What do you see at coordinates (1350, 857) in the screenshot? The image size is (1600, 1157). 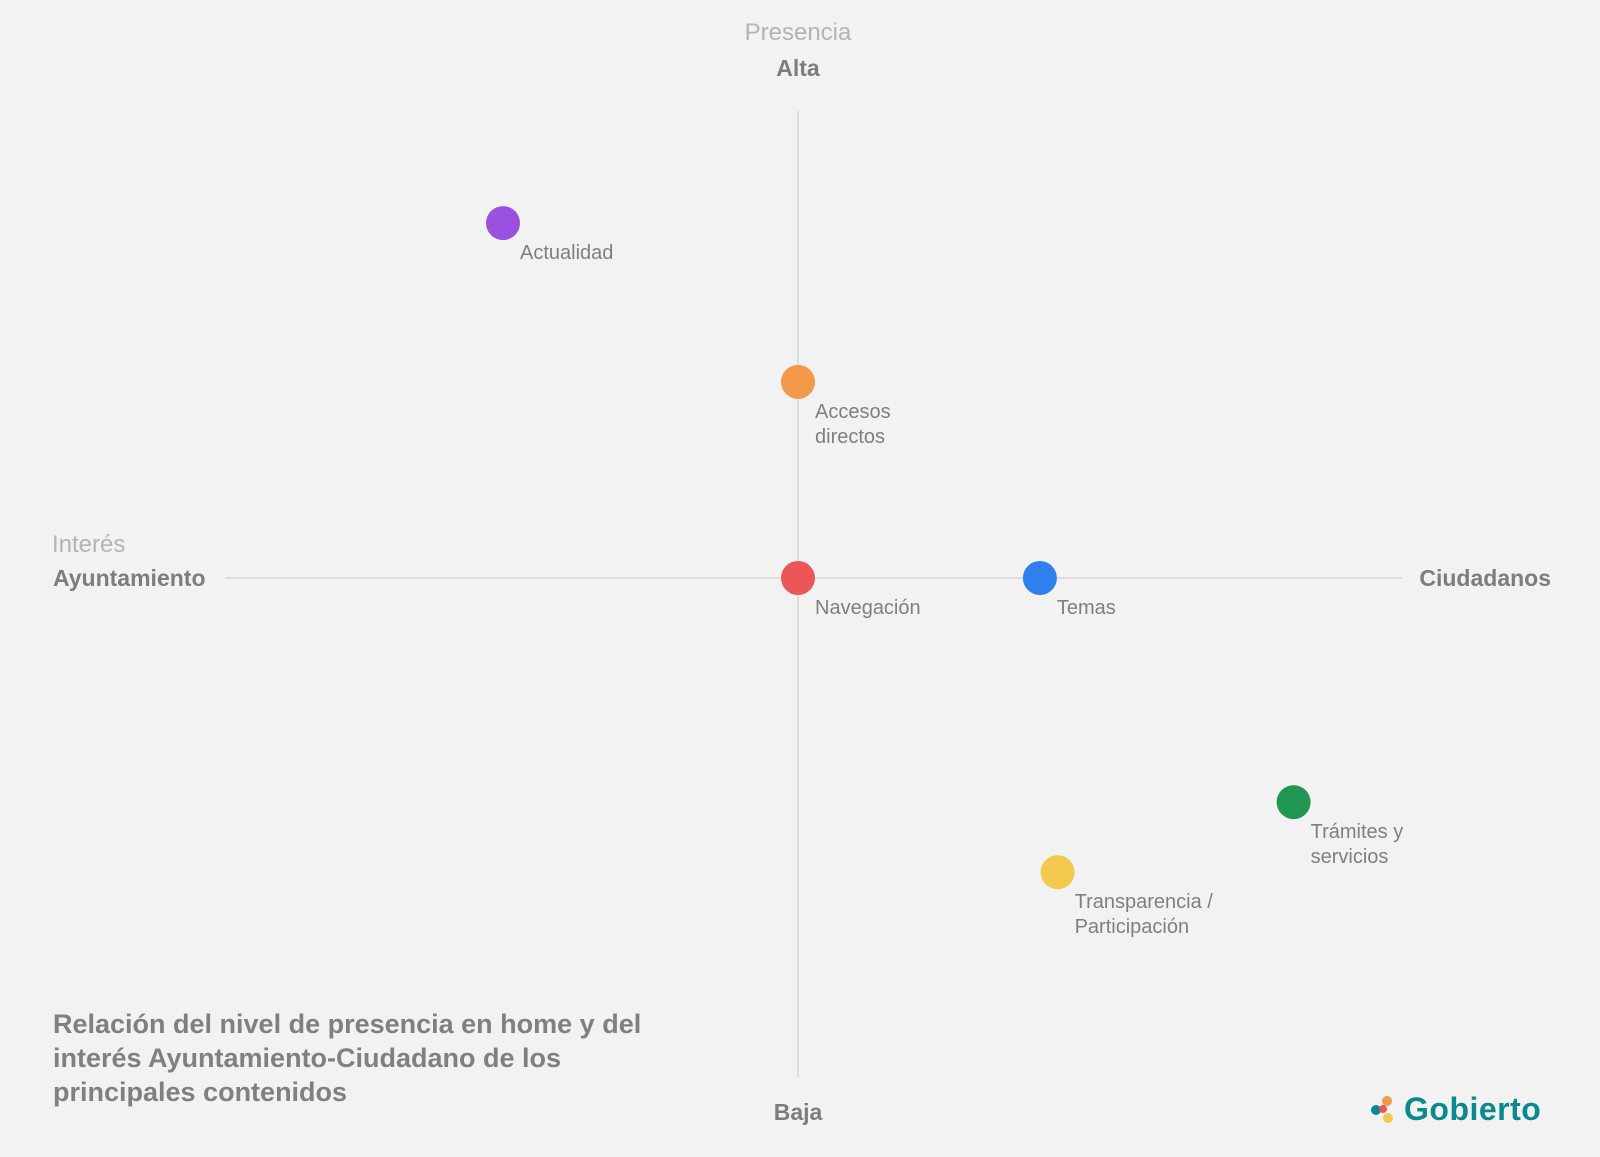 I see `data-point-label-line: servicios` at bounding box center [1350, 857].